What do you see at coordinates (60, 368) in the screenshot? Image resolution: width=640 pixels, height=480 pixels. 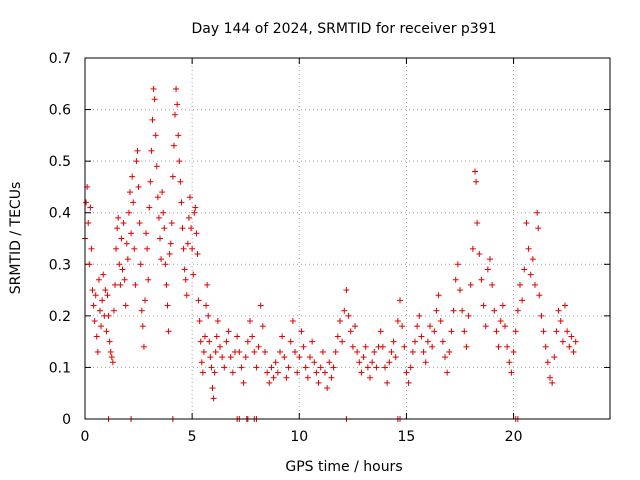 I see `y-tick-label: 0.1` at bounding box center [60, 368].